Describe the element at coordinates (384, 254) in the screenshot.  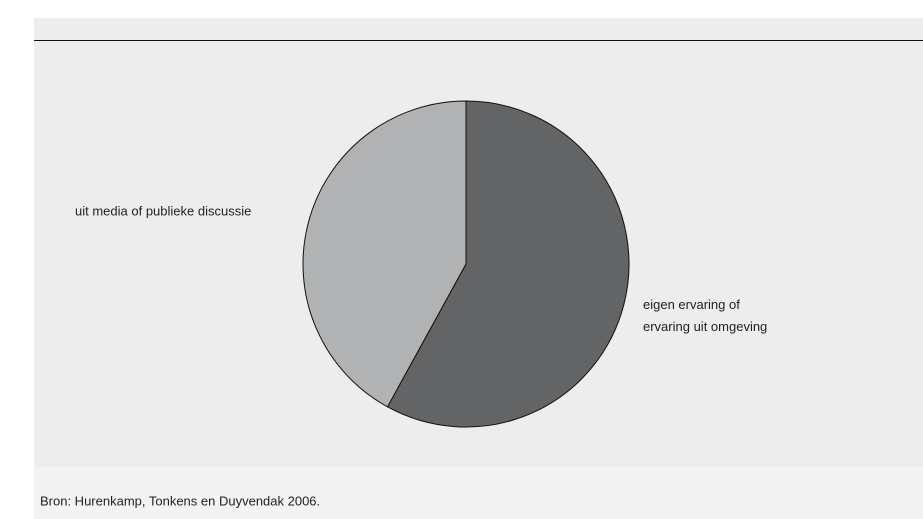
I see `pie-slice` at that location.